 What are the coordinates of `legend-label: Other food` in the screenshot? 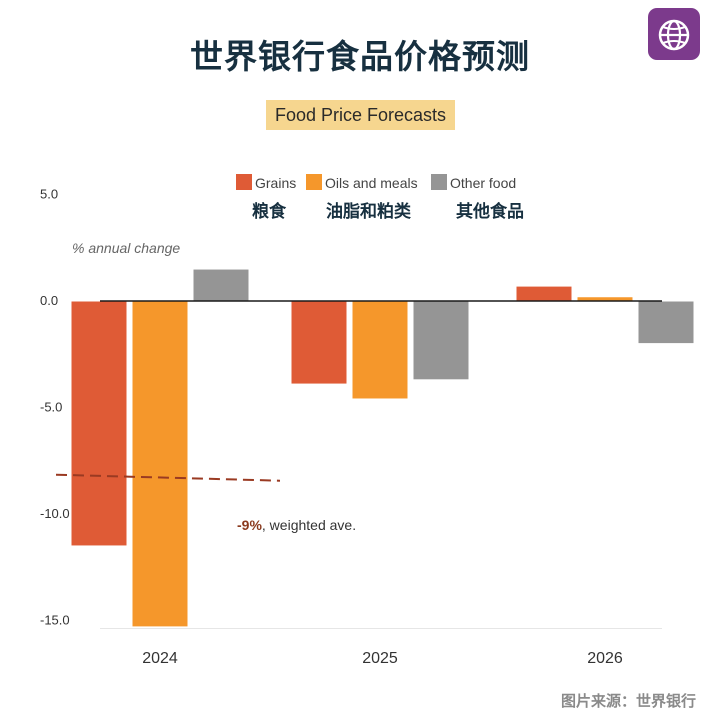 It's located at (483, 183).